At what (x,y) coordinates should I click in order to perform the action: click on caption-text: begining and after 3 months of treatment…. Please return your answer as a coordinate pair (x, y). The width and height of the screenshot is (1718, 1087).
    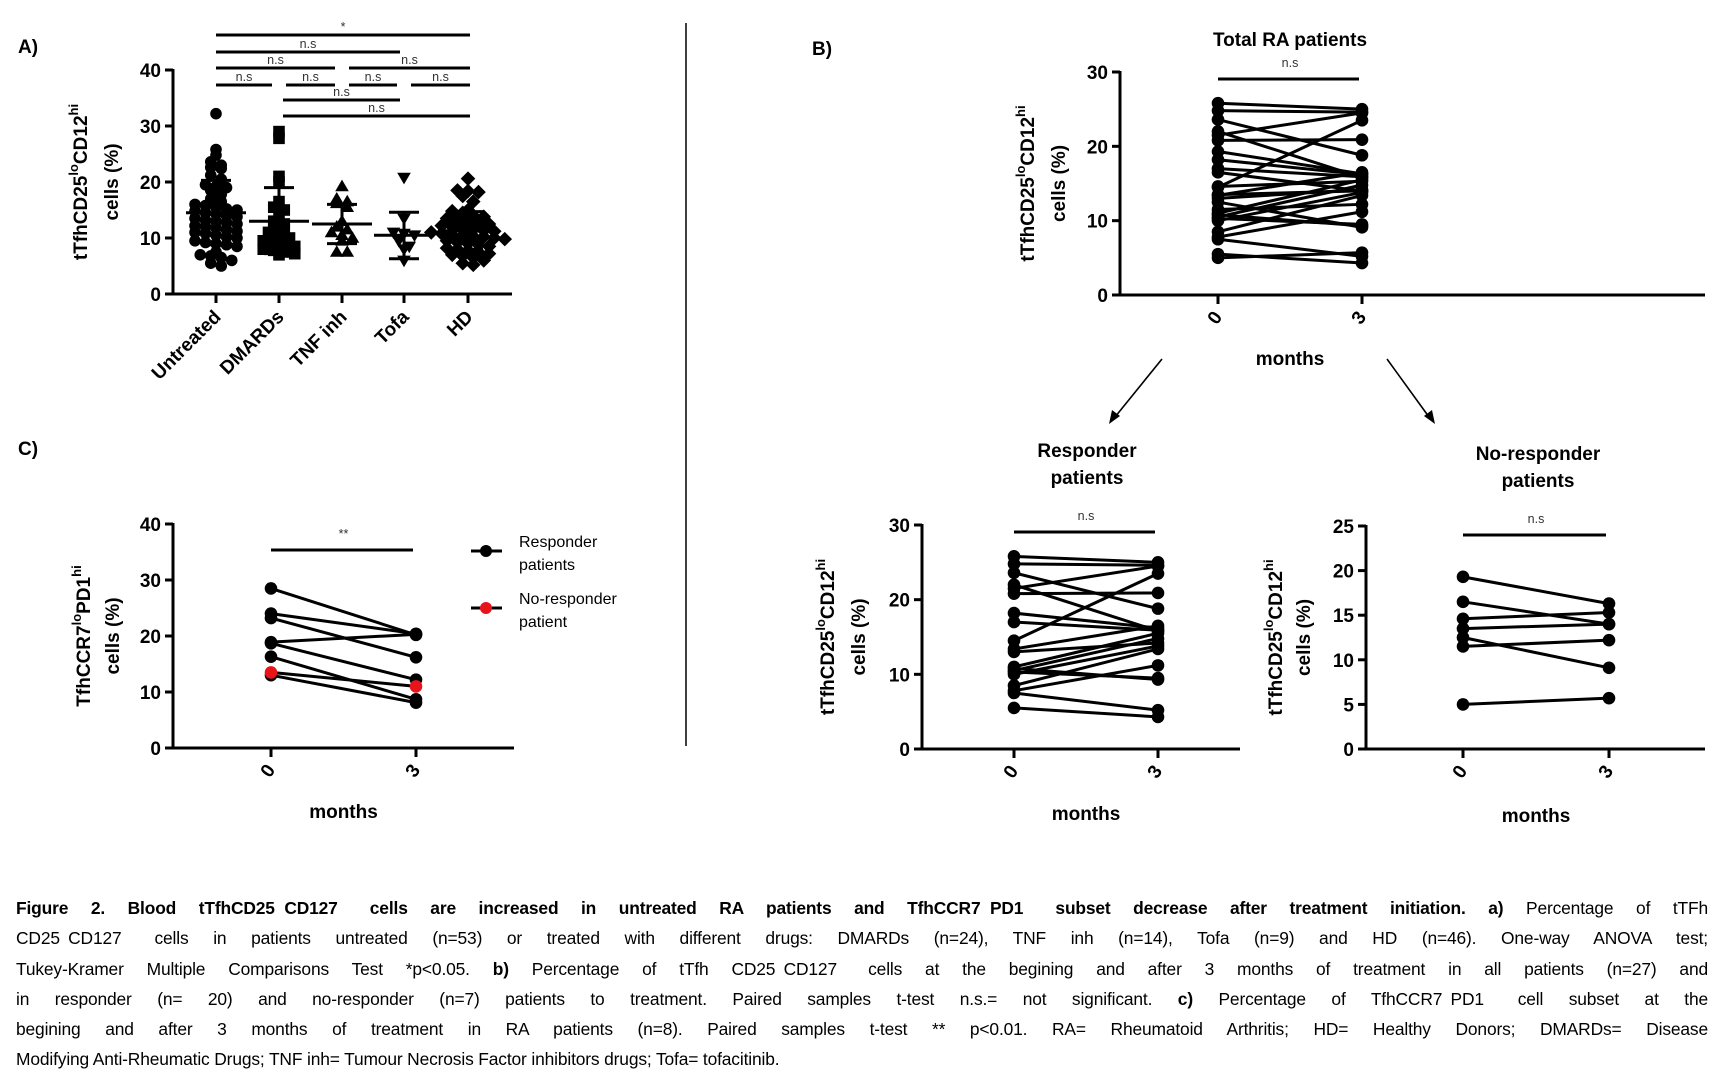
    Looking at the image, I should click on (862, 1029).